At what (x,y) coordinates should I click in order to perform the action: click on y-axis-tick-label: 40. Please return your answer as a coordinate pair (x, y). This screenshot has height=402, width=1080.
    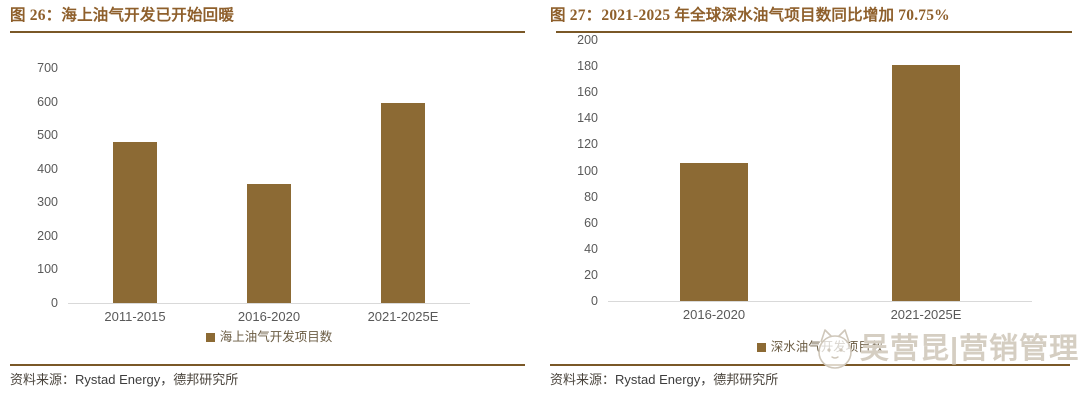
    Looking at the image, I should click on (591, 248).